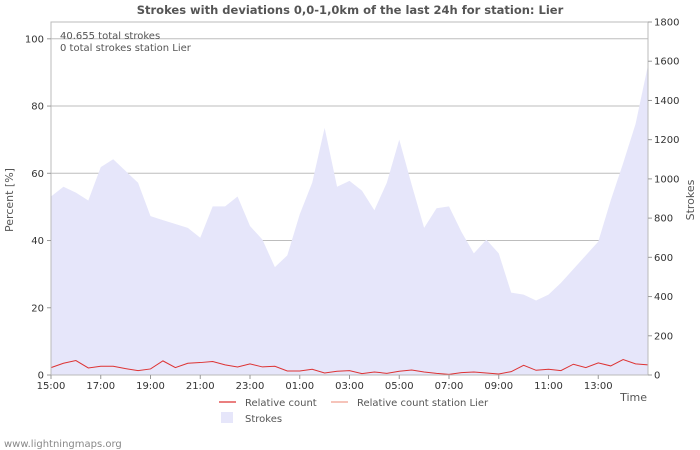 This screenshot has height=450, width=700. I want to click on tick-label-left: 0, so click(41, 376).